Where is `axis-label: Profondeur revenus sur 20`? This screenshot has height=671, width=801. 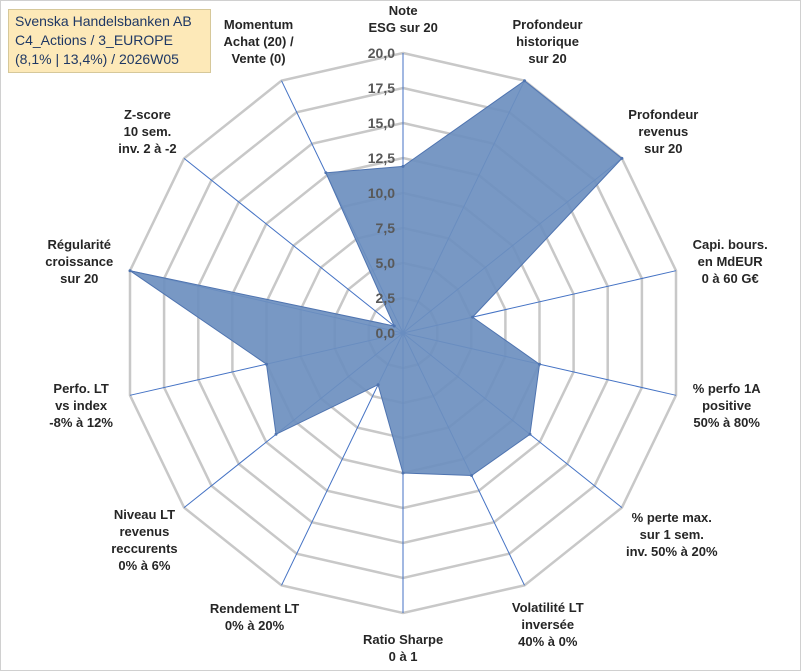
axis-label: Profondeur revenus sur 20 is located at coordinates (663, 131).